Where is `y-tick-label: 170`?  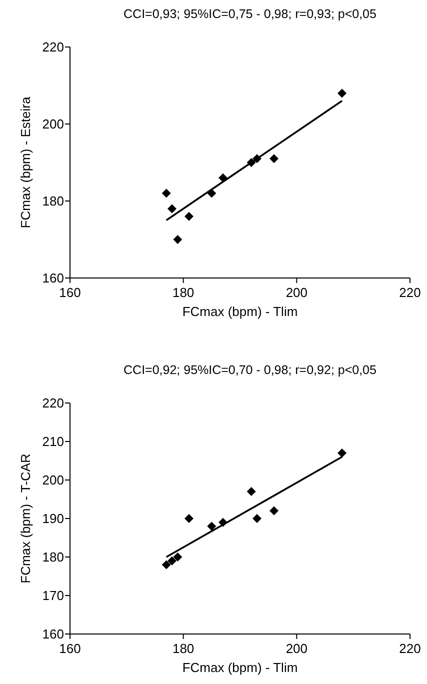
y-tick-label: 170 is located at coordinates (53, 595).